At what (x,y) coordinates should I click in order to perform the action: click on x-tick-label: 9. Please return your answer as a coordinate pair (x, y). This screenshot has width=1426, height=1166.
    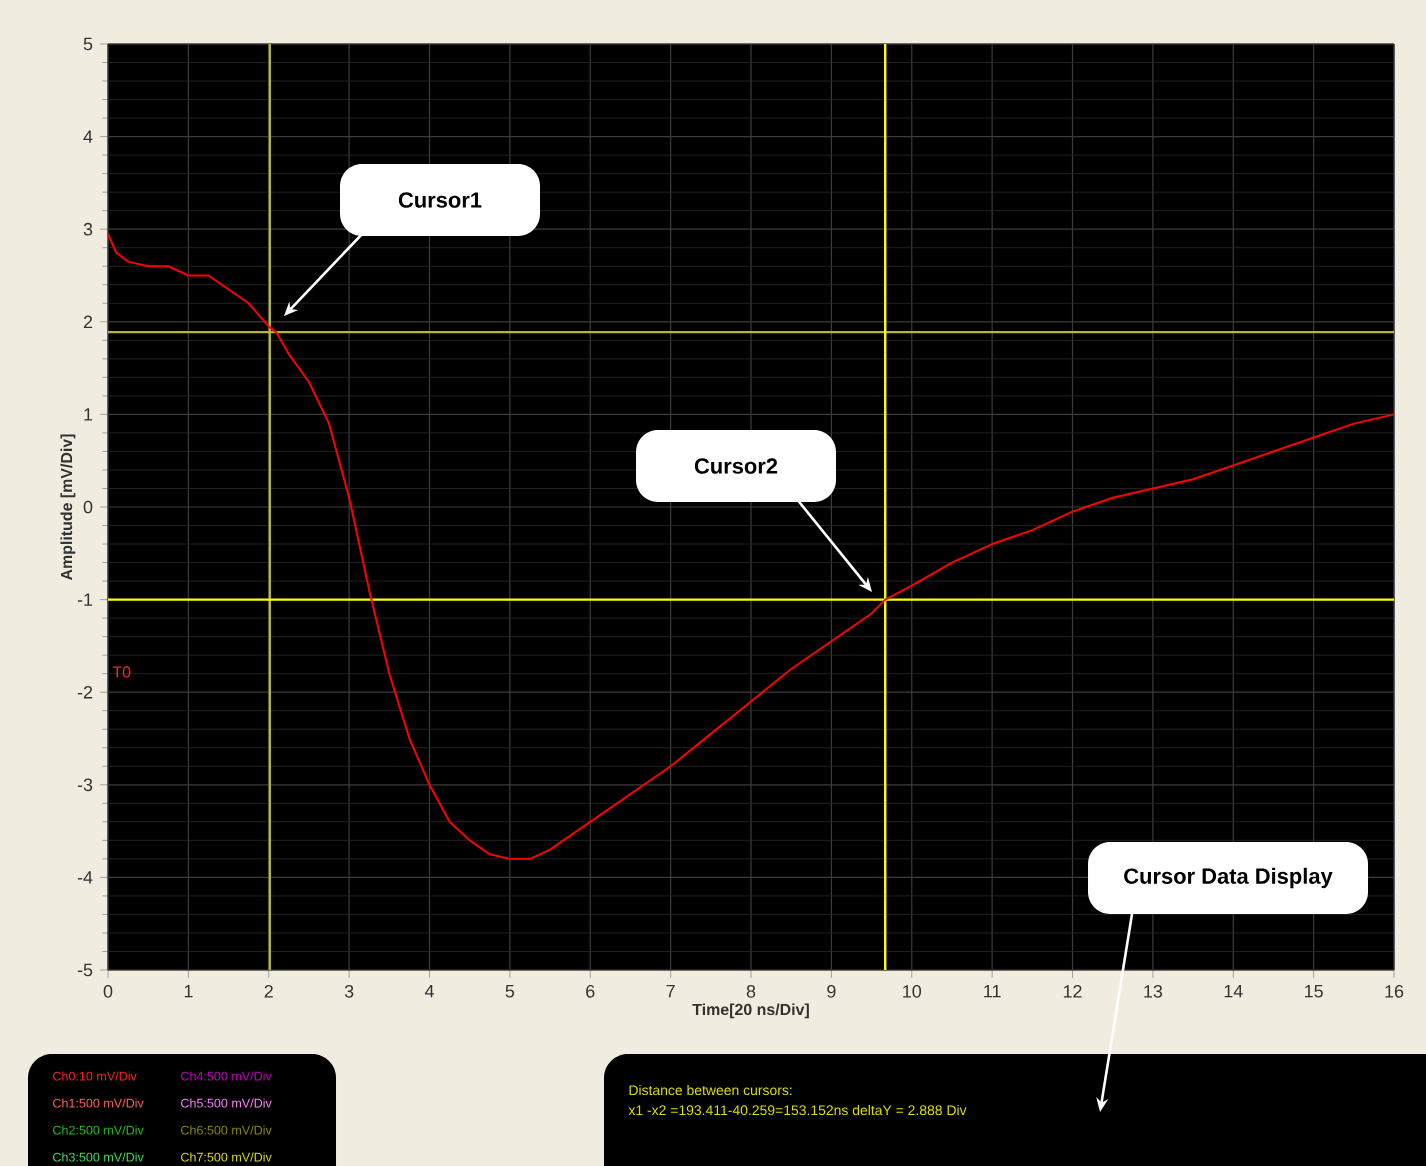
    Looking at the image, I should click on (831, 991).